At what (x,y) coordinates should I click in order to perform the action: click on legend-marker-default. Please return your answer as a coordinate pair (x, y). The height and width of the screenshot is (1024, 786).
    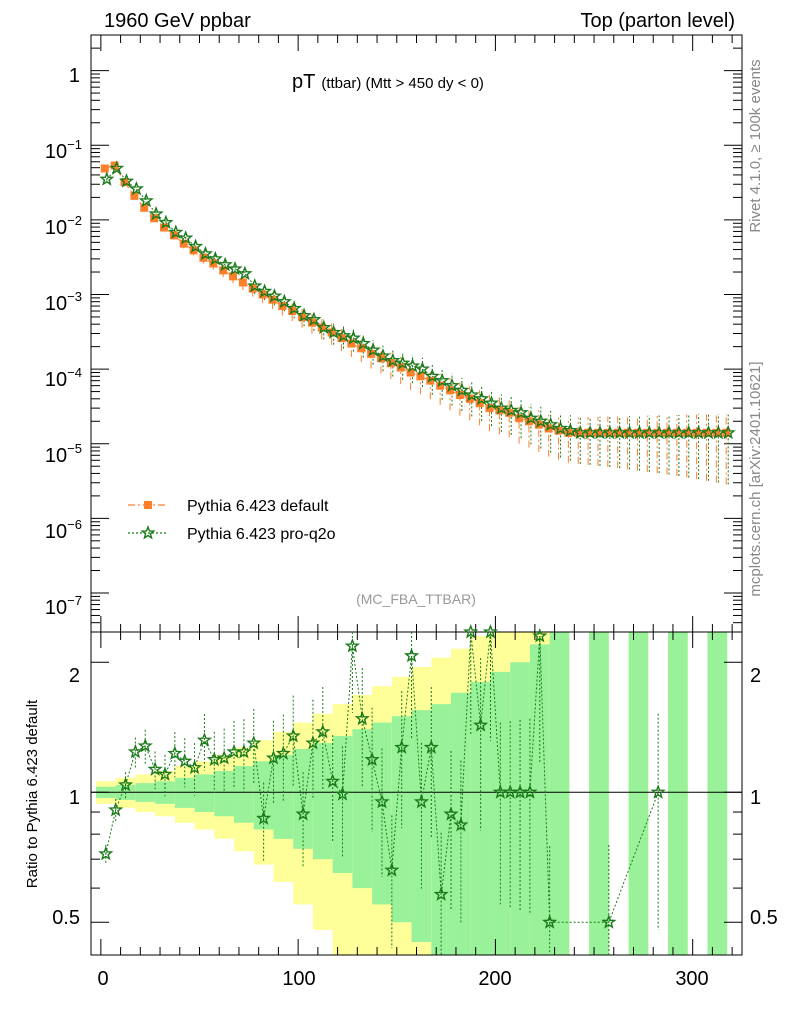
    Looking at the image, I should click on (148, 505).